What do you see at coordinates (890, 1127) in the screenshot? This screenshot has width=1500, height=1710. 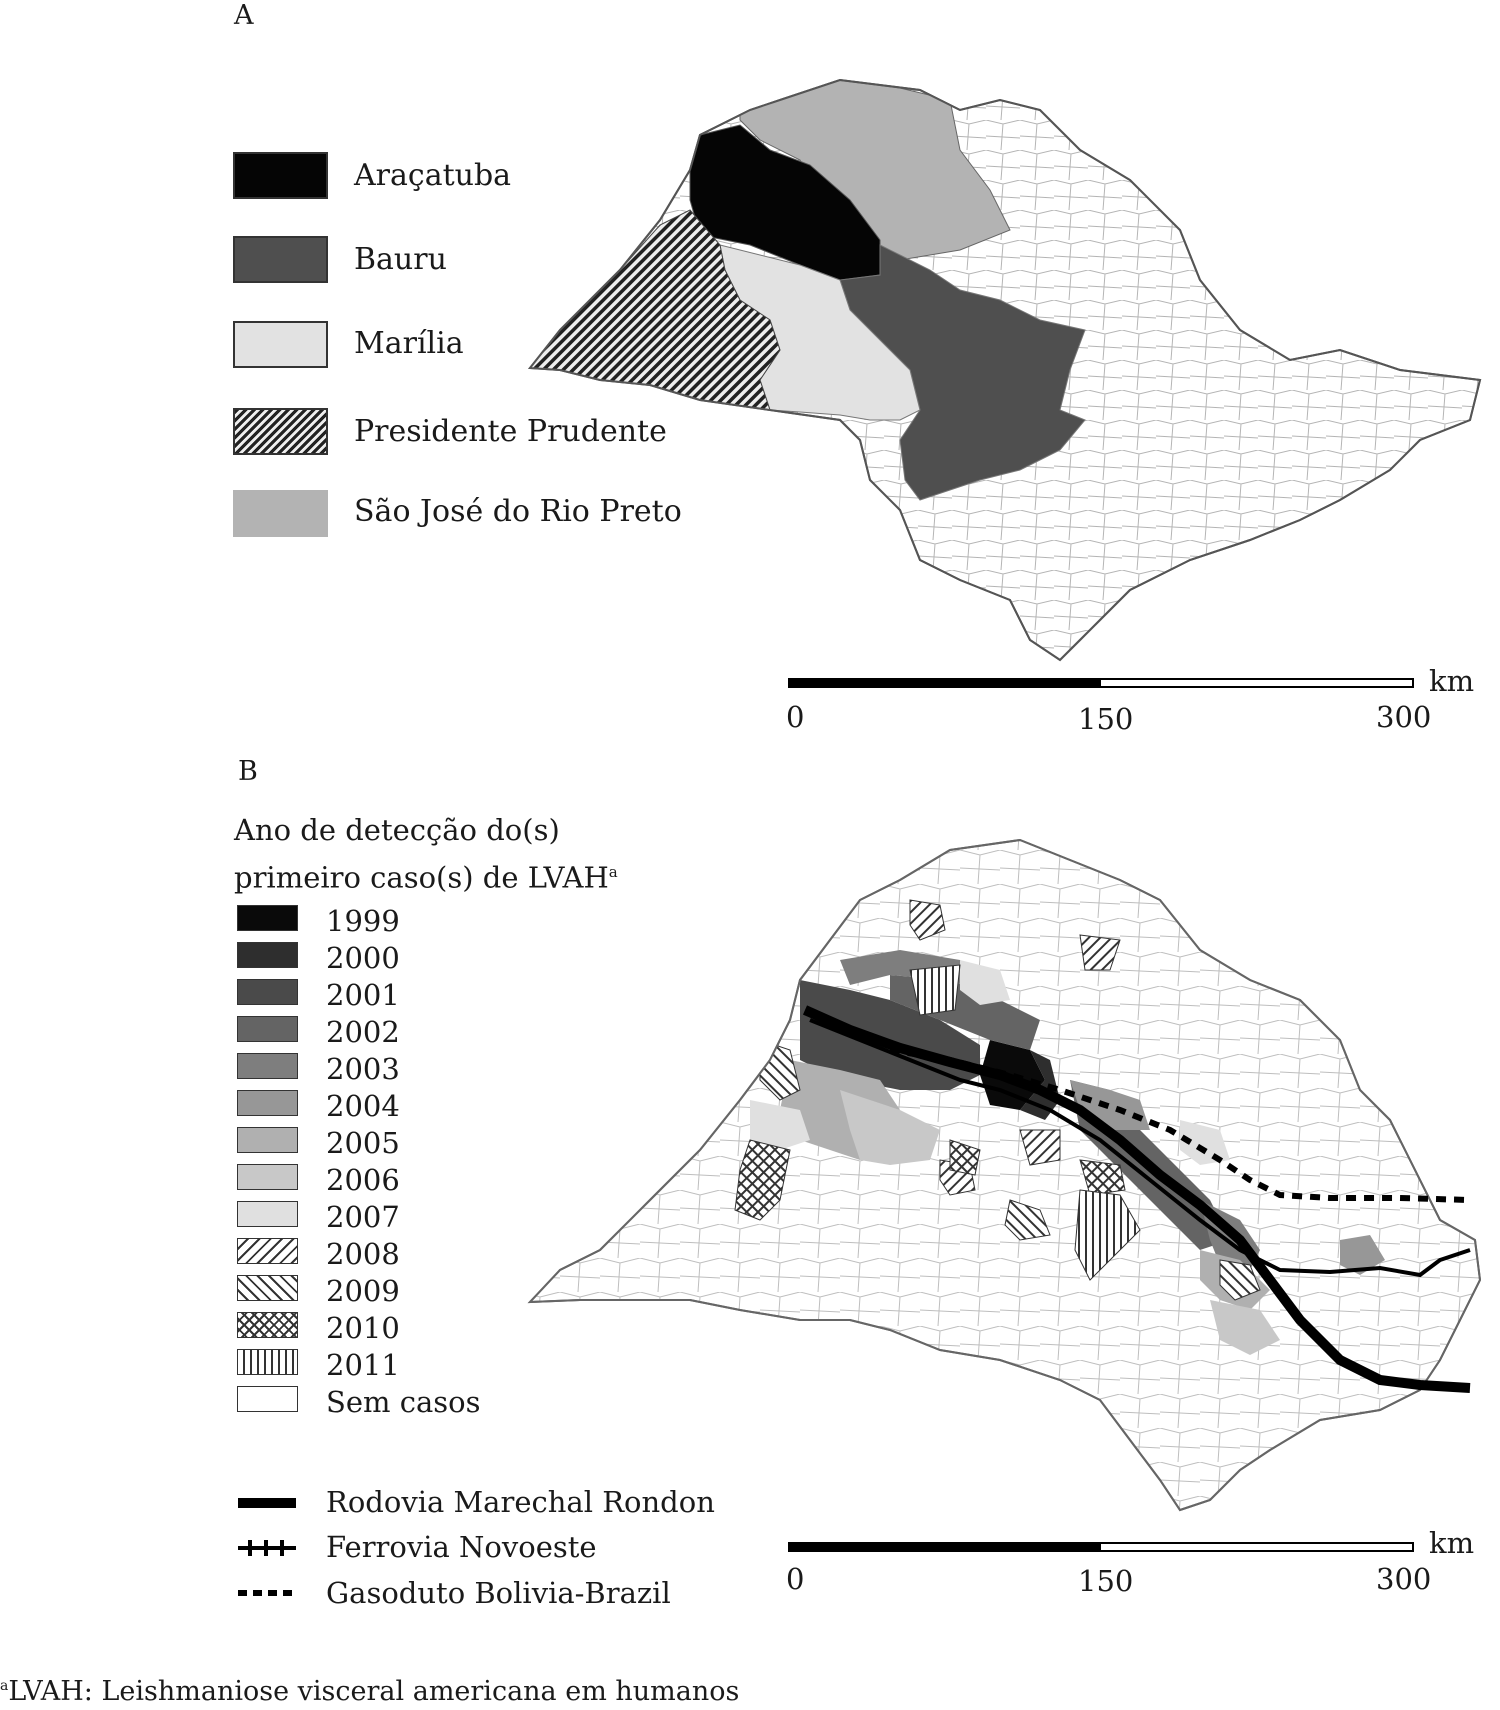 I see `area-2006` at bounding box center [890, 1127].